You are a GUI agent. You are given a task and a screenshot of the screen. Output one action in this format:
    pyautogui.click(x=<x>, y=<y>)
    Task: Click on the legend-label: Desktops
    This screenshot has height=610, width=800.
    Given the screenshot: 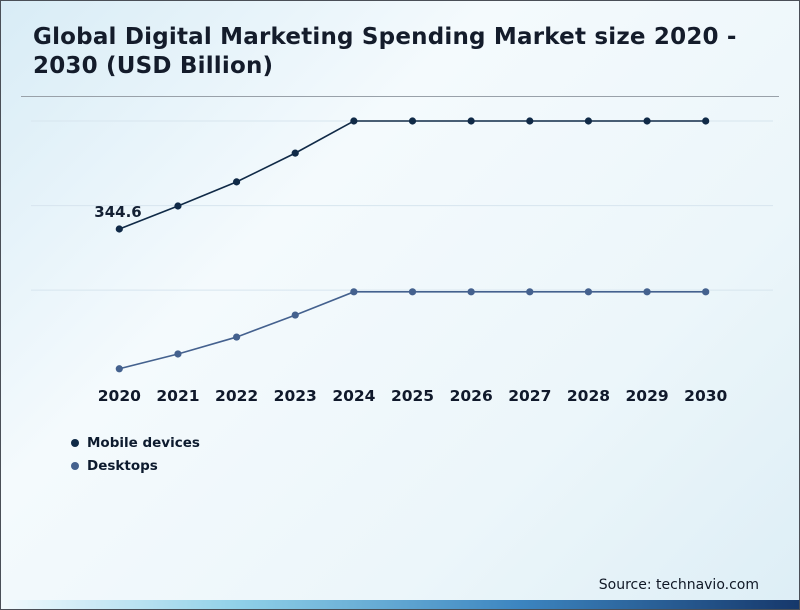 What is the action you would take?
    pyautogui.click(x=122, y=466)
    